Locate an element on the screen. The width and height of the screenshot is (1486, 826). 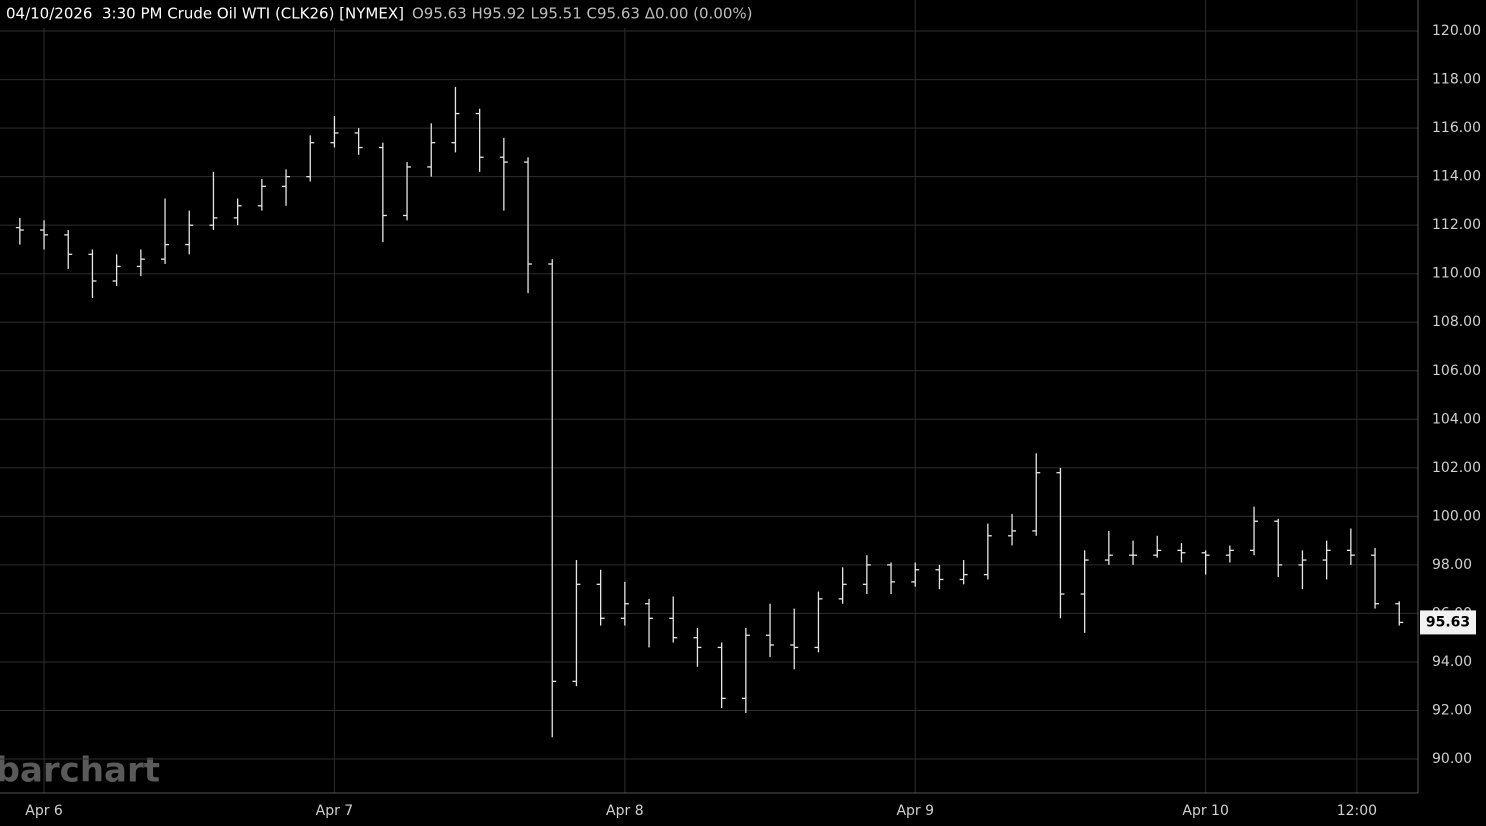
last-price-label: 95.63 is located at coordinates (1448, 622).